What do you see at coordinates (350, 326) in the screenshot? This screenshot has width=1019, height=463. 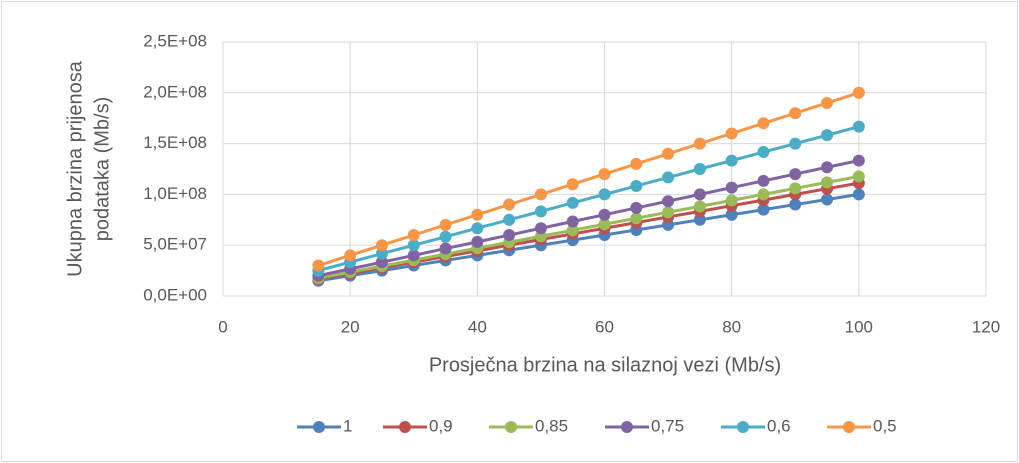 I see `x-tick-label: 20` at bounding box center [350, 326].